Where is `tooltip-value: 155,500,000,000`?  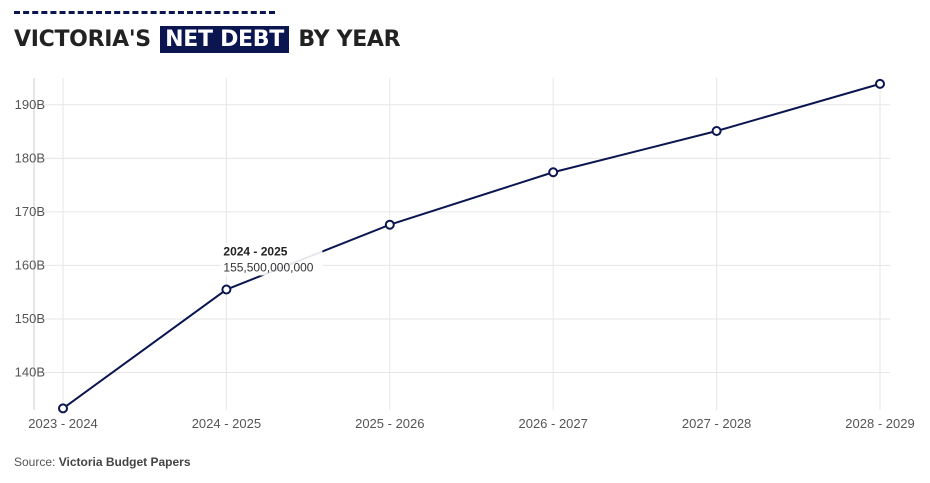 tooltip-value: 155,500,000,000 is located at coordinates (268, 268).